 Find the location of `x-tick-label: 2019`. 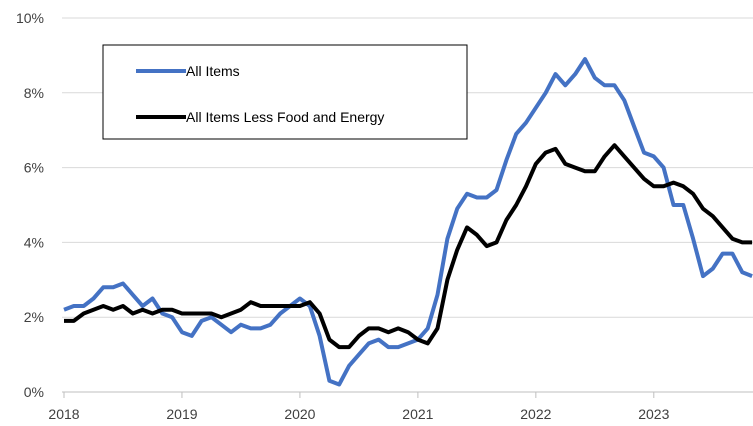

x-tick-label: 2019 is located at coordinates (181, 414).